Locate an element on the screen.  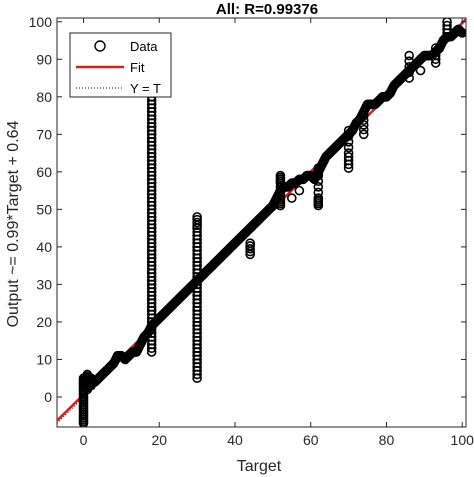
x-tick-label: 60 is located at coordinates (311, 440).